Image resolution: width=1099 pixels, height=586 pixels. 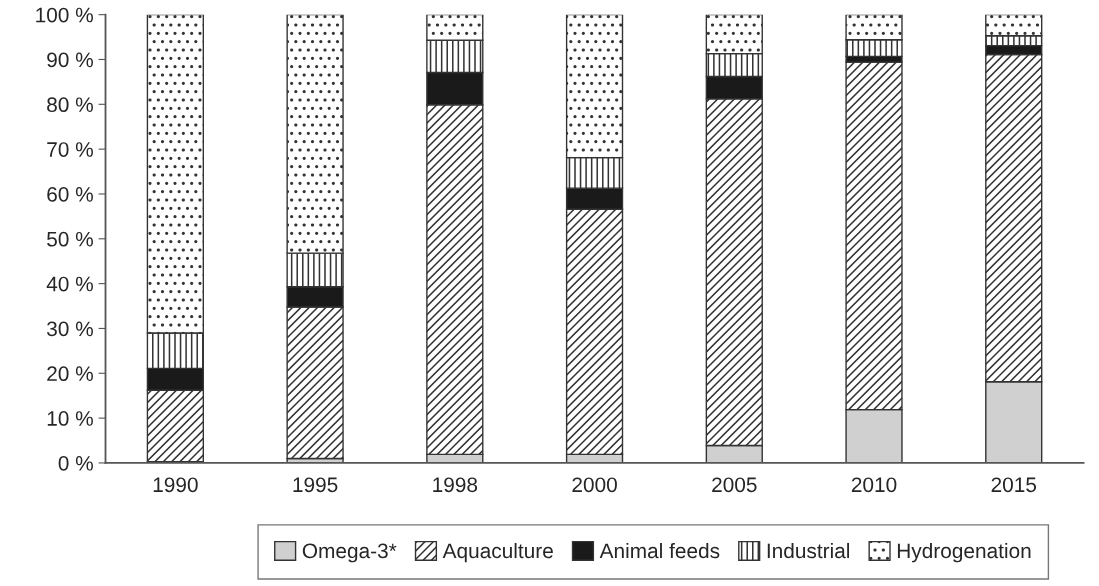 I want to click on x-tick-label: 1998, so click(x=455, y=485).